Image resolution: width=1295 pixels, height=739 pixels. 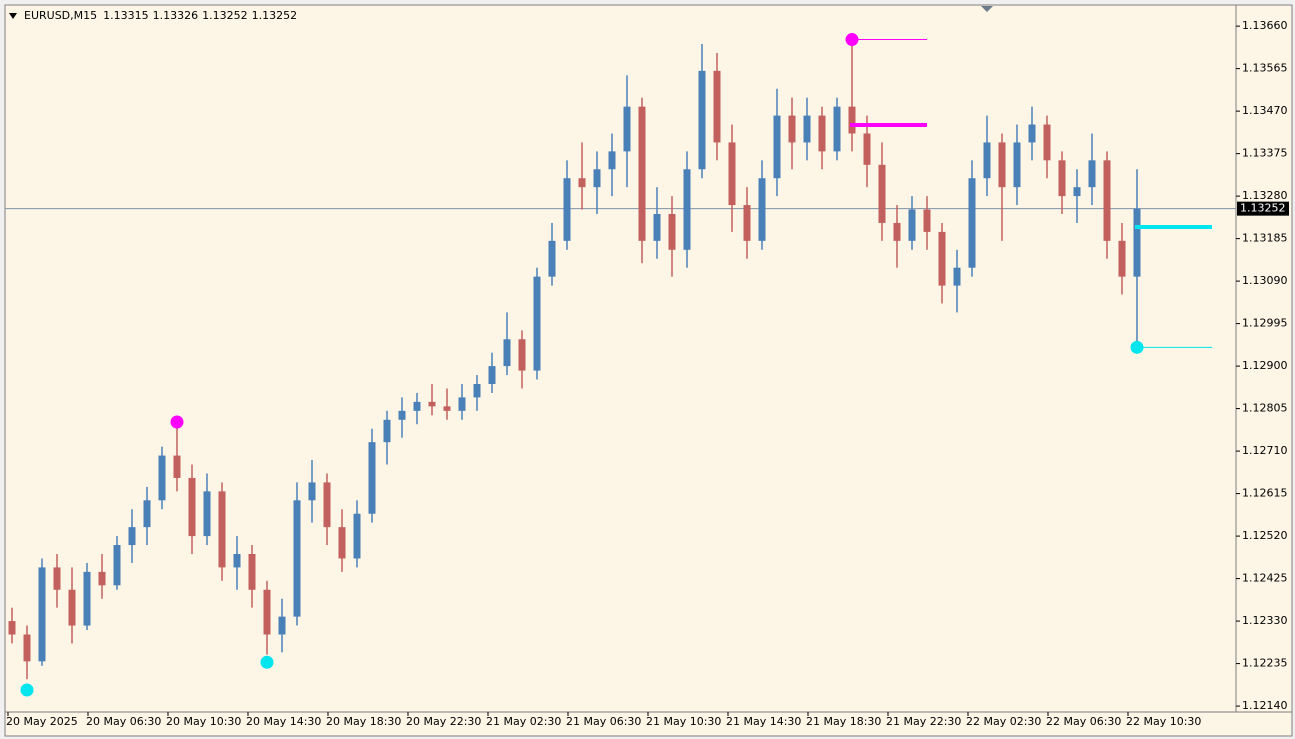 What do you see at coordinates (1265, 705) in the screenshot?
I see `y-tick-label: 1.12140` at bounding box center [1265, 705].